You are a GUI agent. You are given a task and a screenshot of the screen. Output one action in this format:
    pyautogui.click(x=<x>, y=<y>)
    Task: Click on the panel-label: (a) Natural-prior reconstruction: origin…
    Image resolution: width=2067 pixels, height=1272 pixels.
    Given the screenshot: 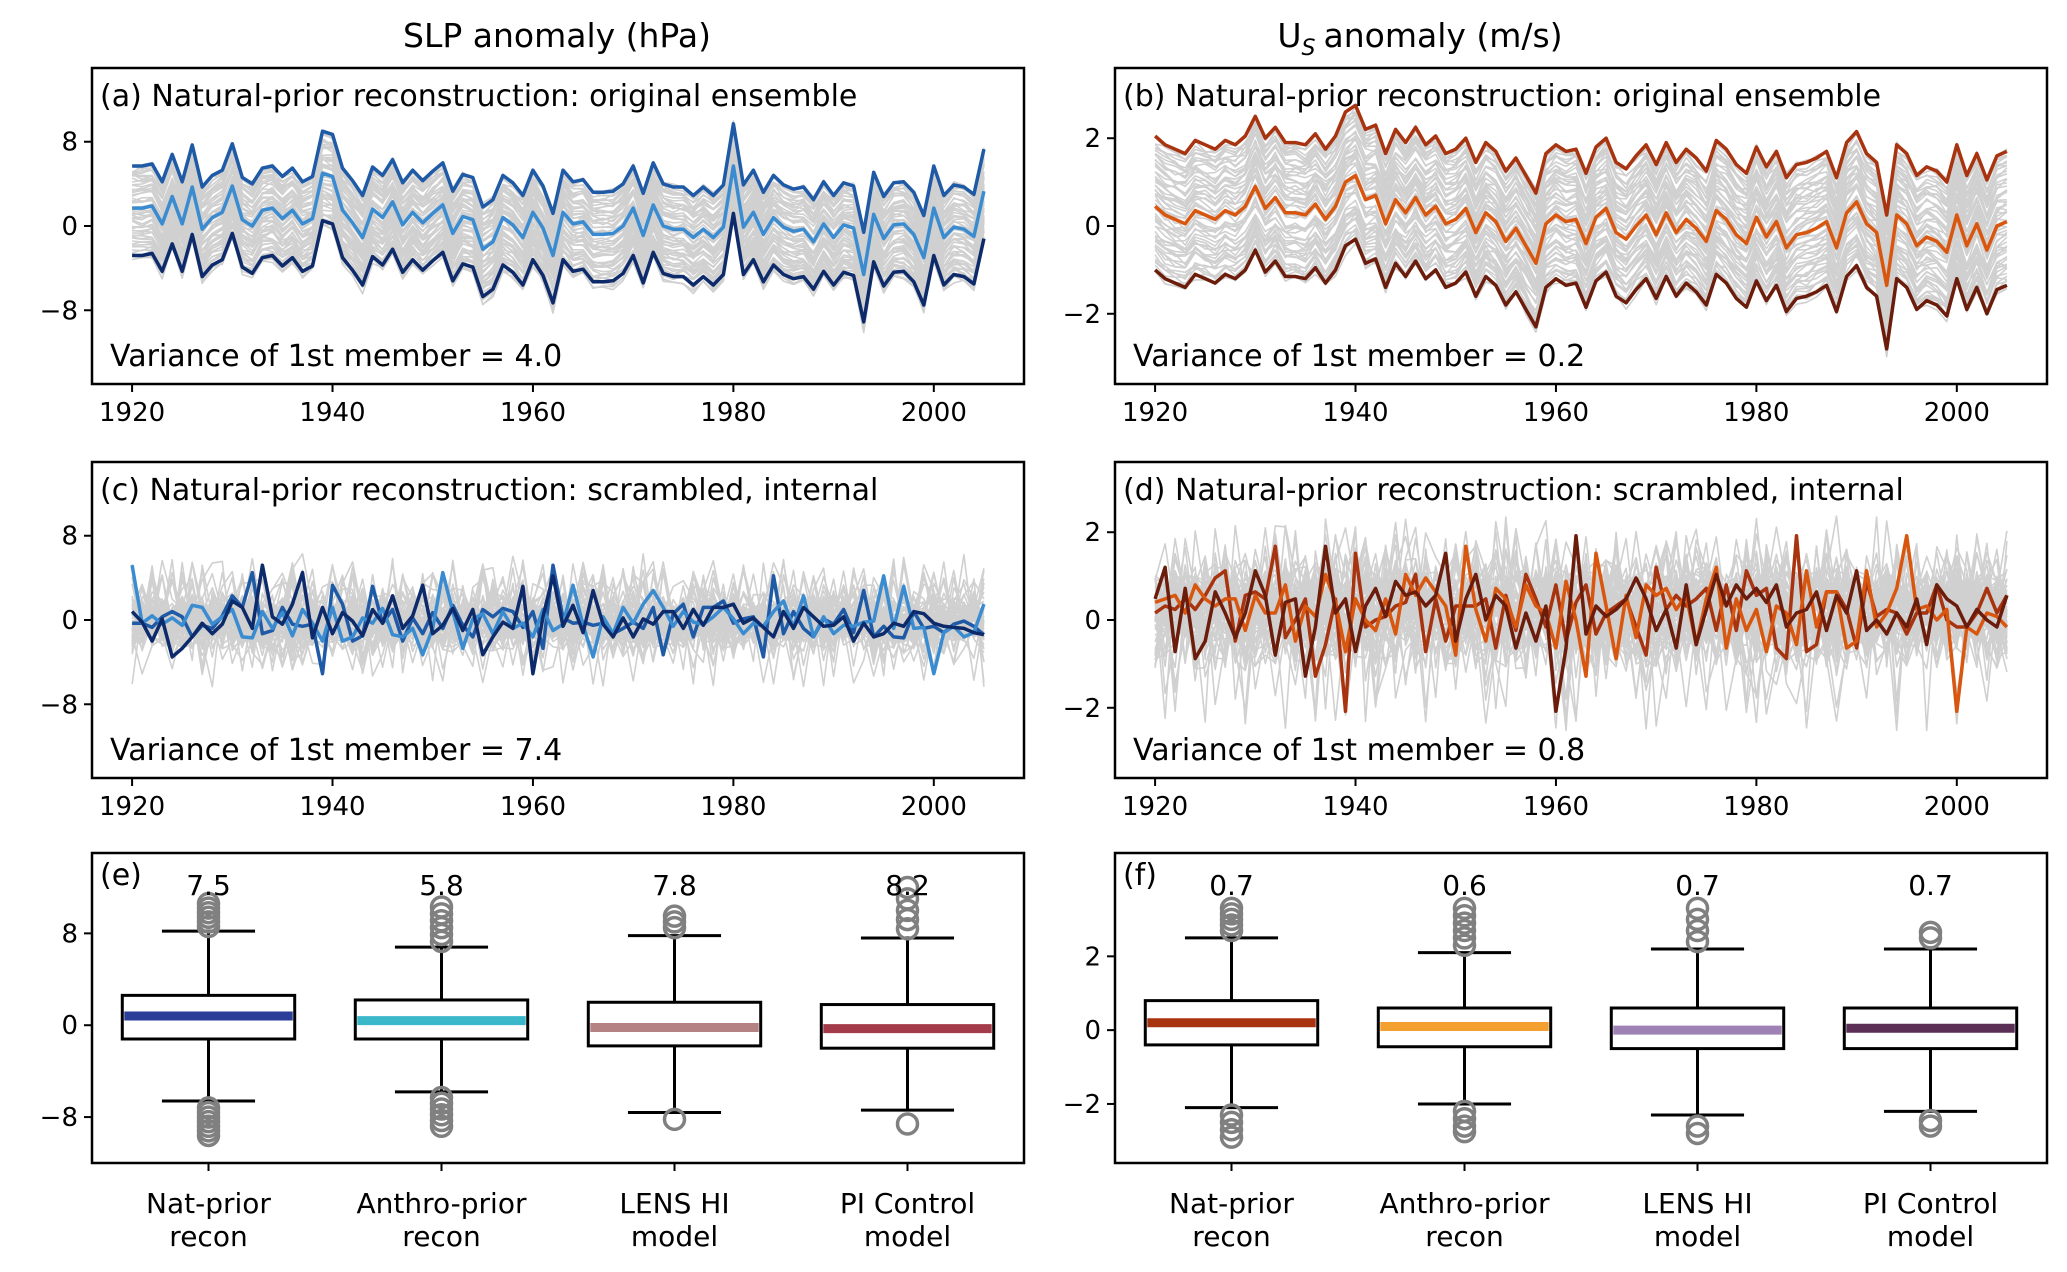 What is the action you would take?
    pyautogui.click(x=478, y=96)
    